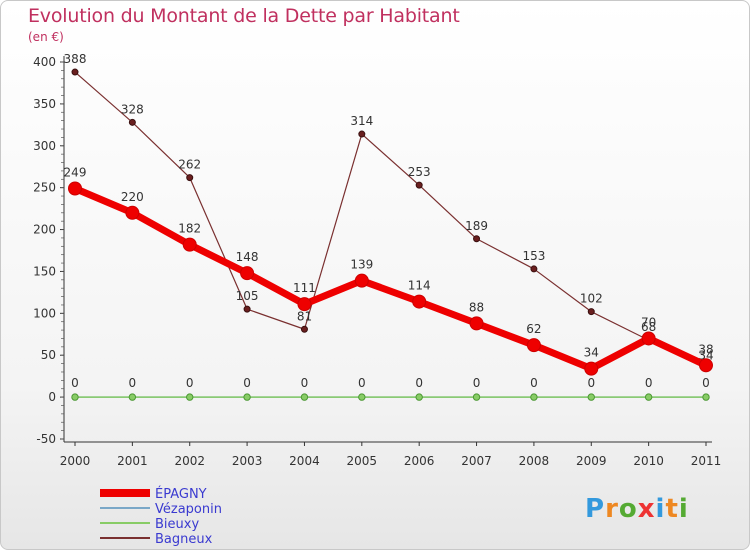  Describe the element at coordinates (361, 121) in the screenshot. I see `data-label-bagneux: 314` at that location.